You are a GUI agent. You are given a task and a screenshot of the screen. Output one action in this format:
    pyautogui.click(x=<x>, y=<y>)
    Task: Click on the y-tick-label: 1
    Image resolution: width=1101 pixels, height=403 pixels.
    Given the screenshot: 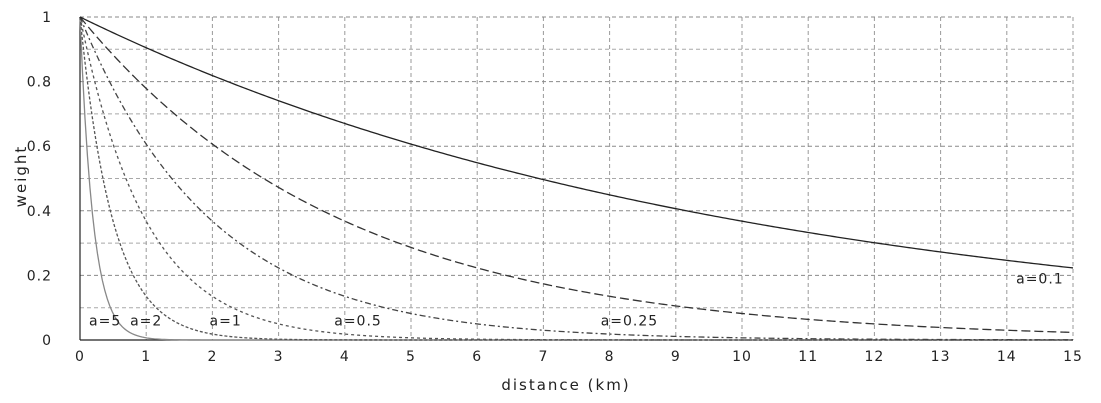 What is the action you would take?
    pyautogui.click(x=47, y=18)
    